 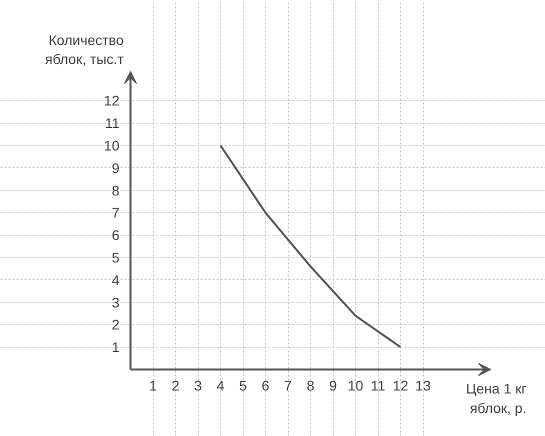 What do you see at coordinates (116, 168) in the screenshot?
I see `y-tick-label: 9` at bounding box center [116, 168].